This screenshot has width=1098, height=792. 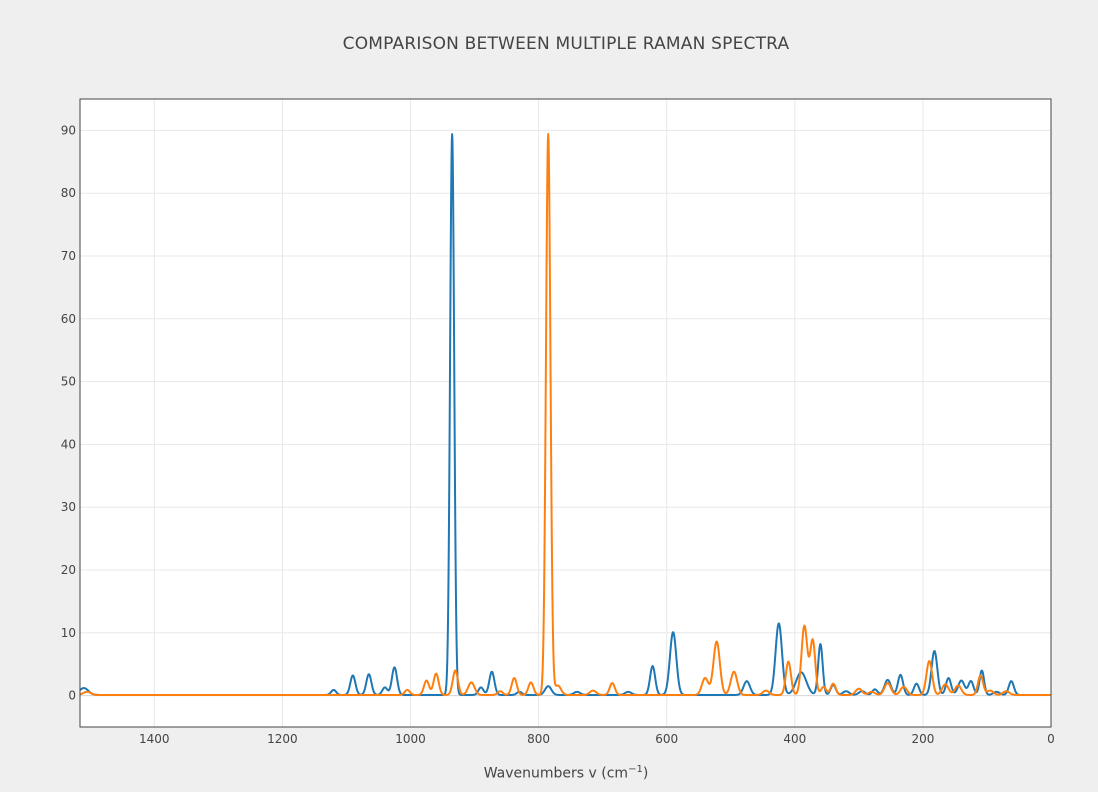 What do you see at coordinates (645, 773) in the screenshot?
I see `x-axis-title-end: )` at bounding box center [645, 773].